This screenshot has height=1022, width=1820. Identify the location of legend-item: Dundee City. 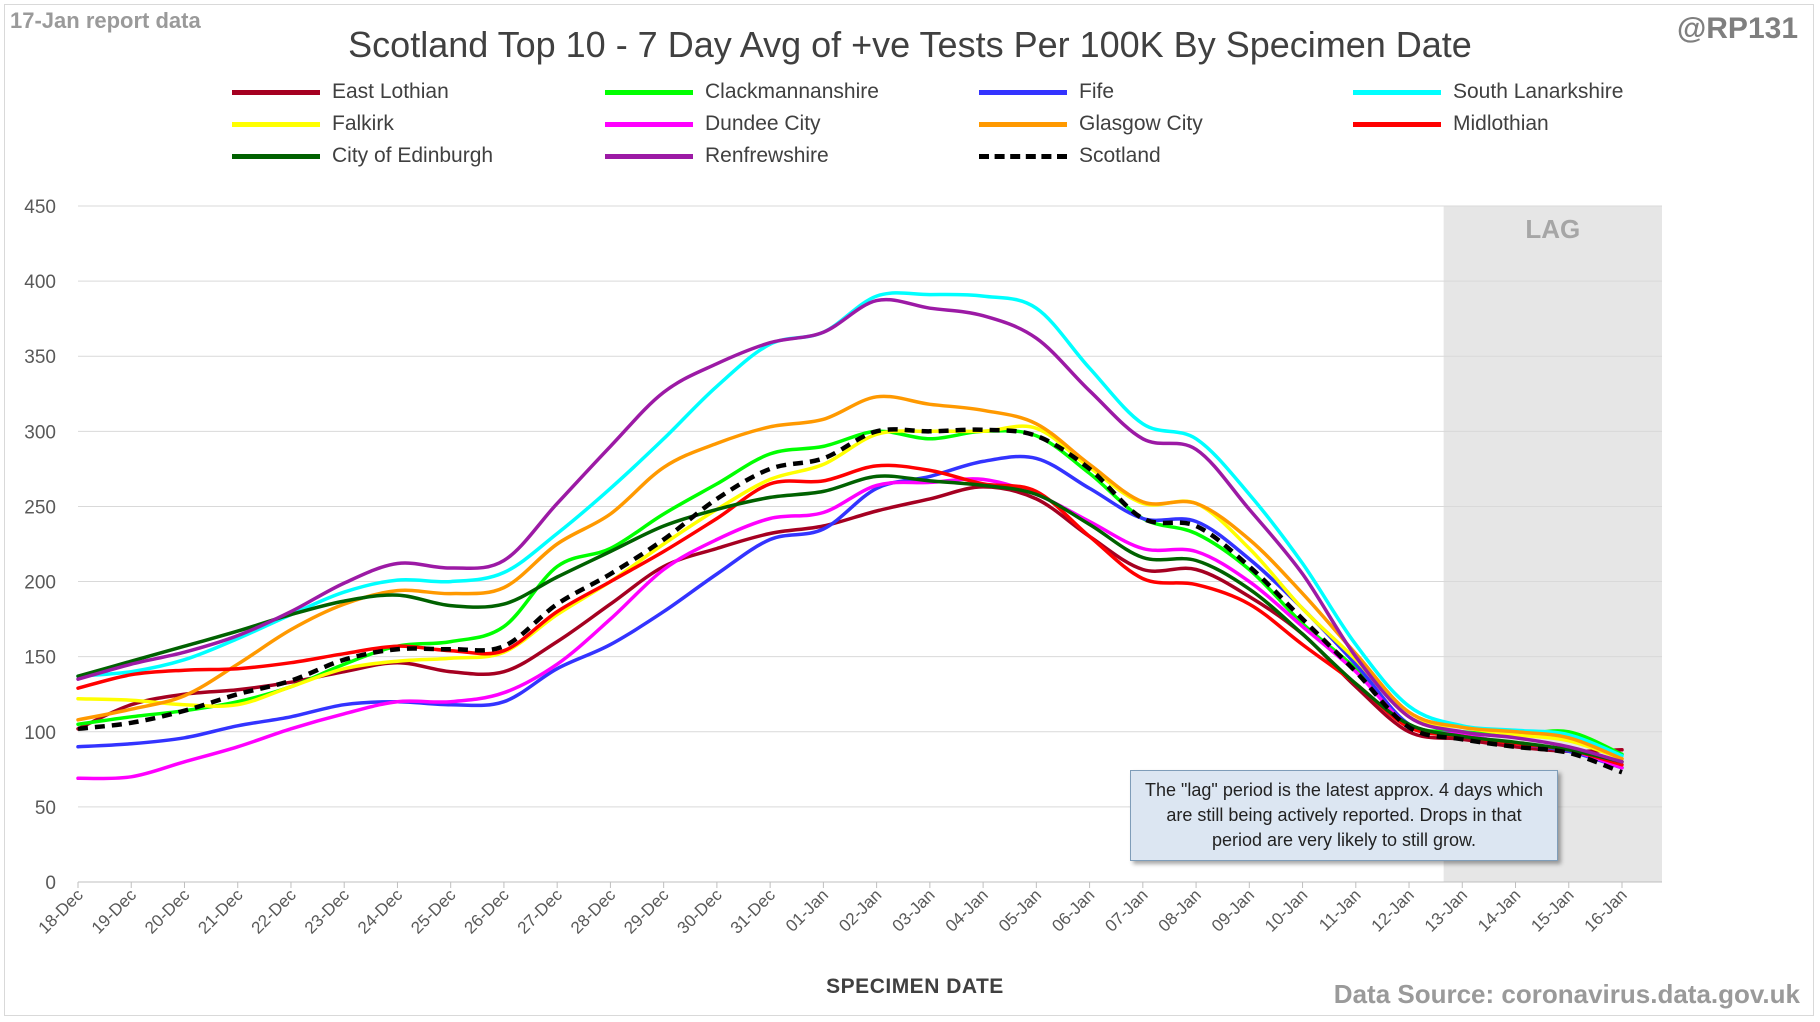
(713, 124).